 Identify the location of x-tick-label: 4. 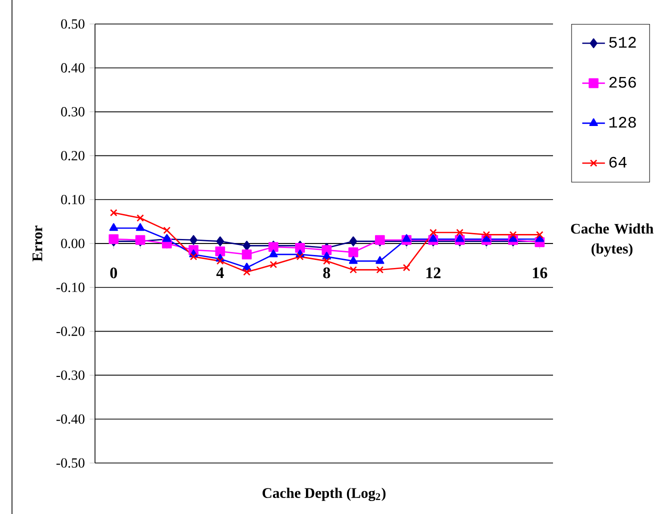
(220, 273).